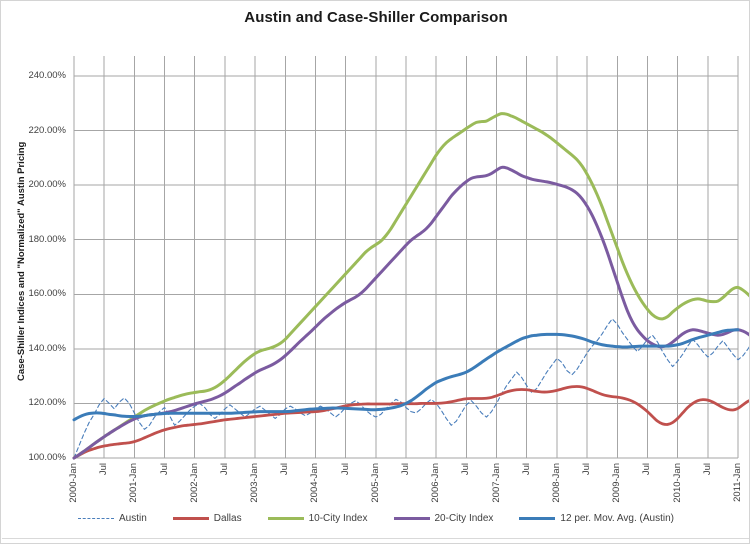 This screenshot has width=750, height=544. Describe the element at coordinates (194, 483) in the screenshot. I see `x-tick-label: 2002-Jan` at that location.